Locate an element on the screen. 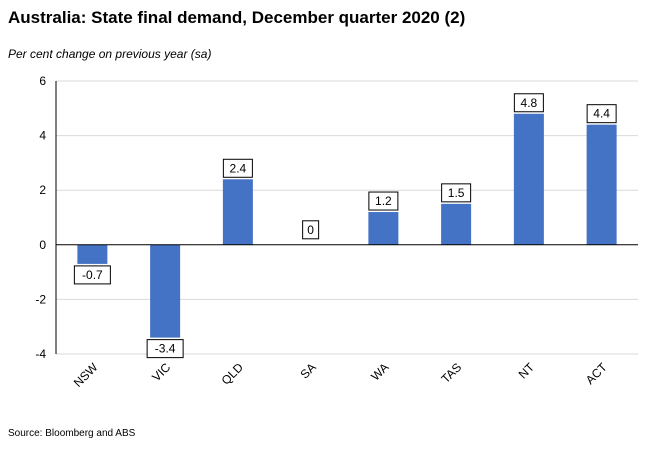  bar-nsw is located at coordinates (92, 254).